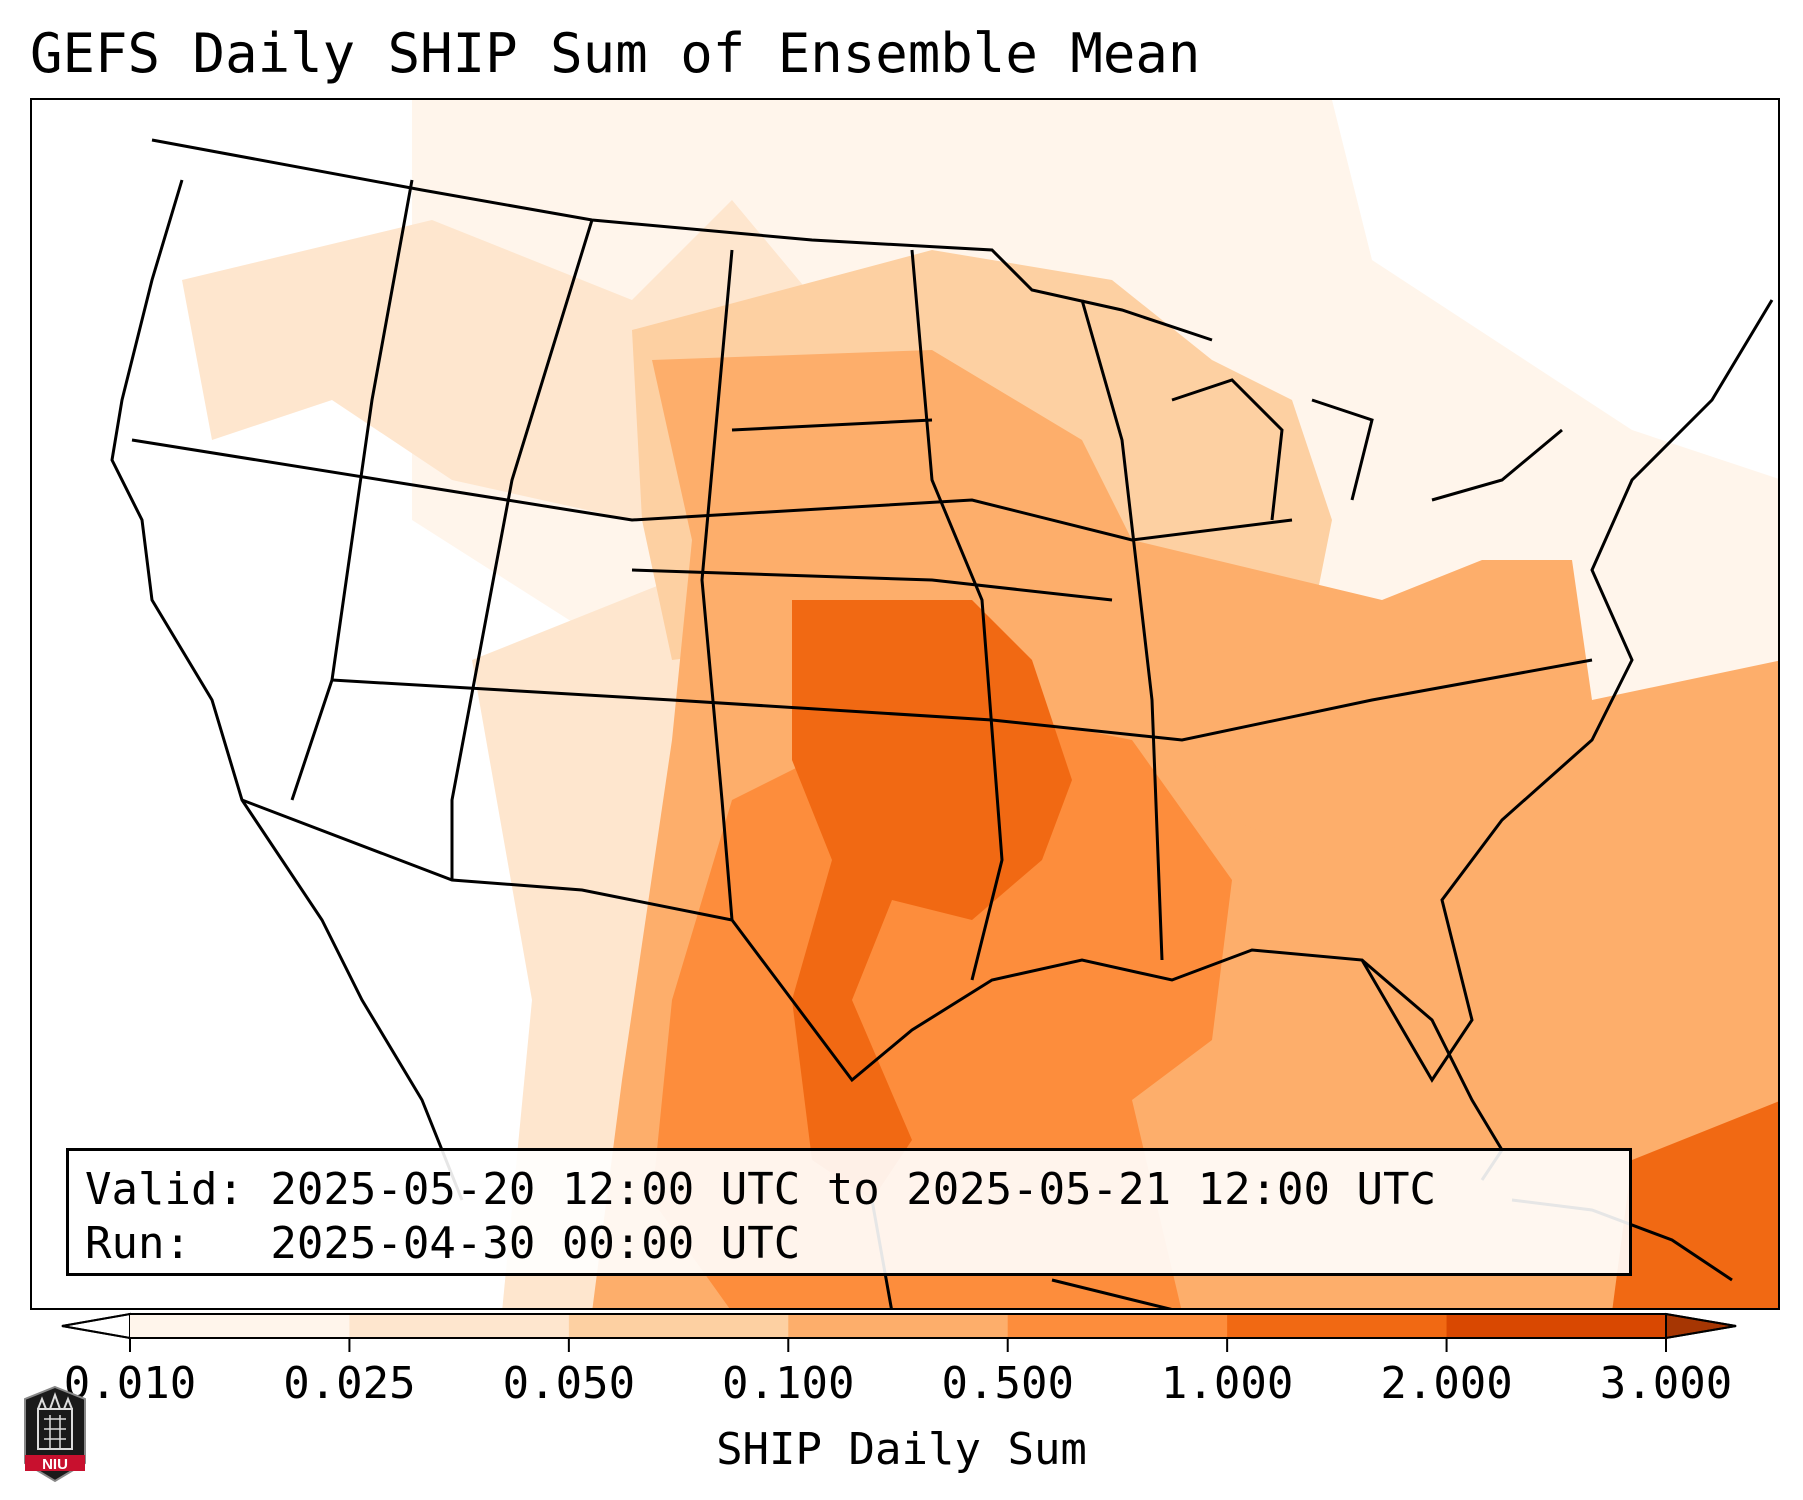  Describe the element at coordinates (55, 1434) in the screenshot. I see `niu-logo-icon: NIU` at that location.